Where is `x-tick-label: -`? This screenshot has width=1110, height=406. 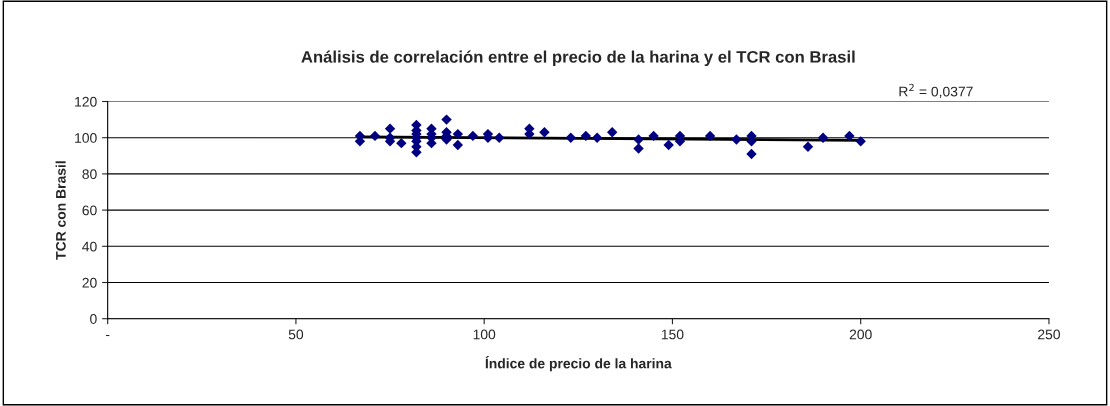
x-tick-label: - is located at coordinates (107, 335).